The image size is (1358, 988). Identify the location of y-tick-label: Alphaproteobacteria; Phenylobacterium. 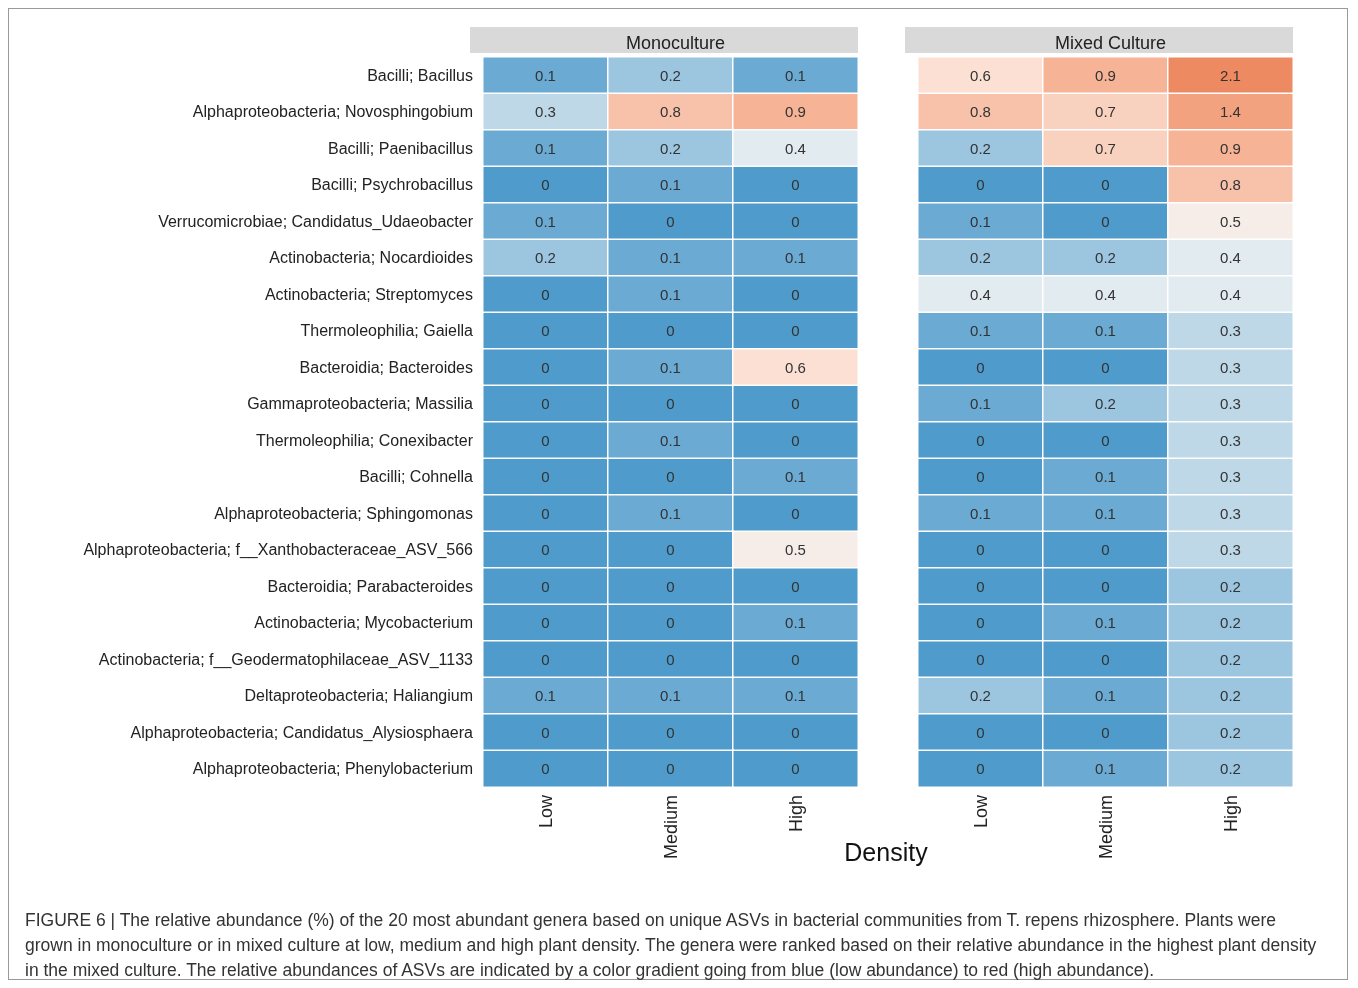
(332, 769).